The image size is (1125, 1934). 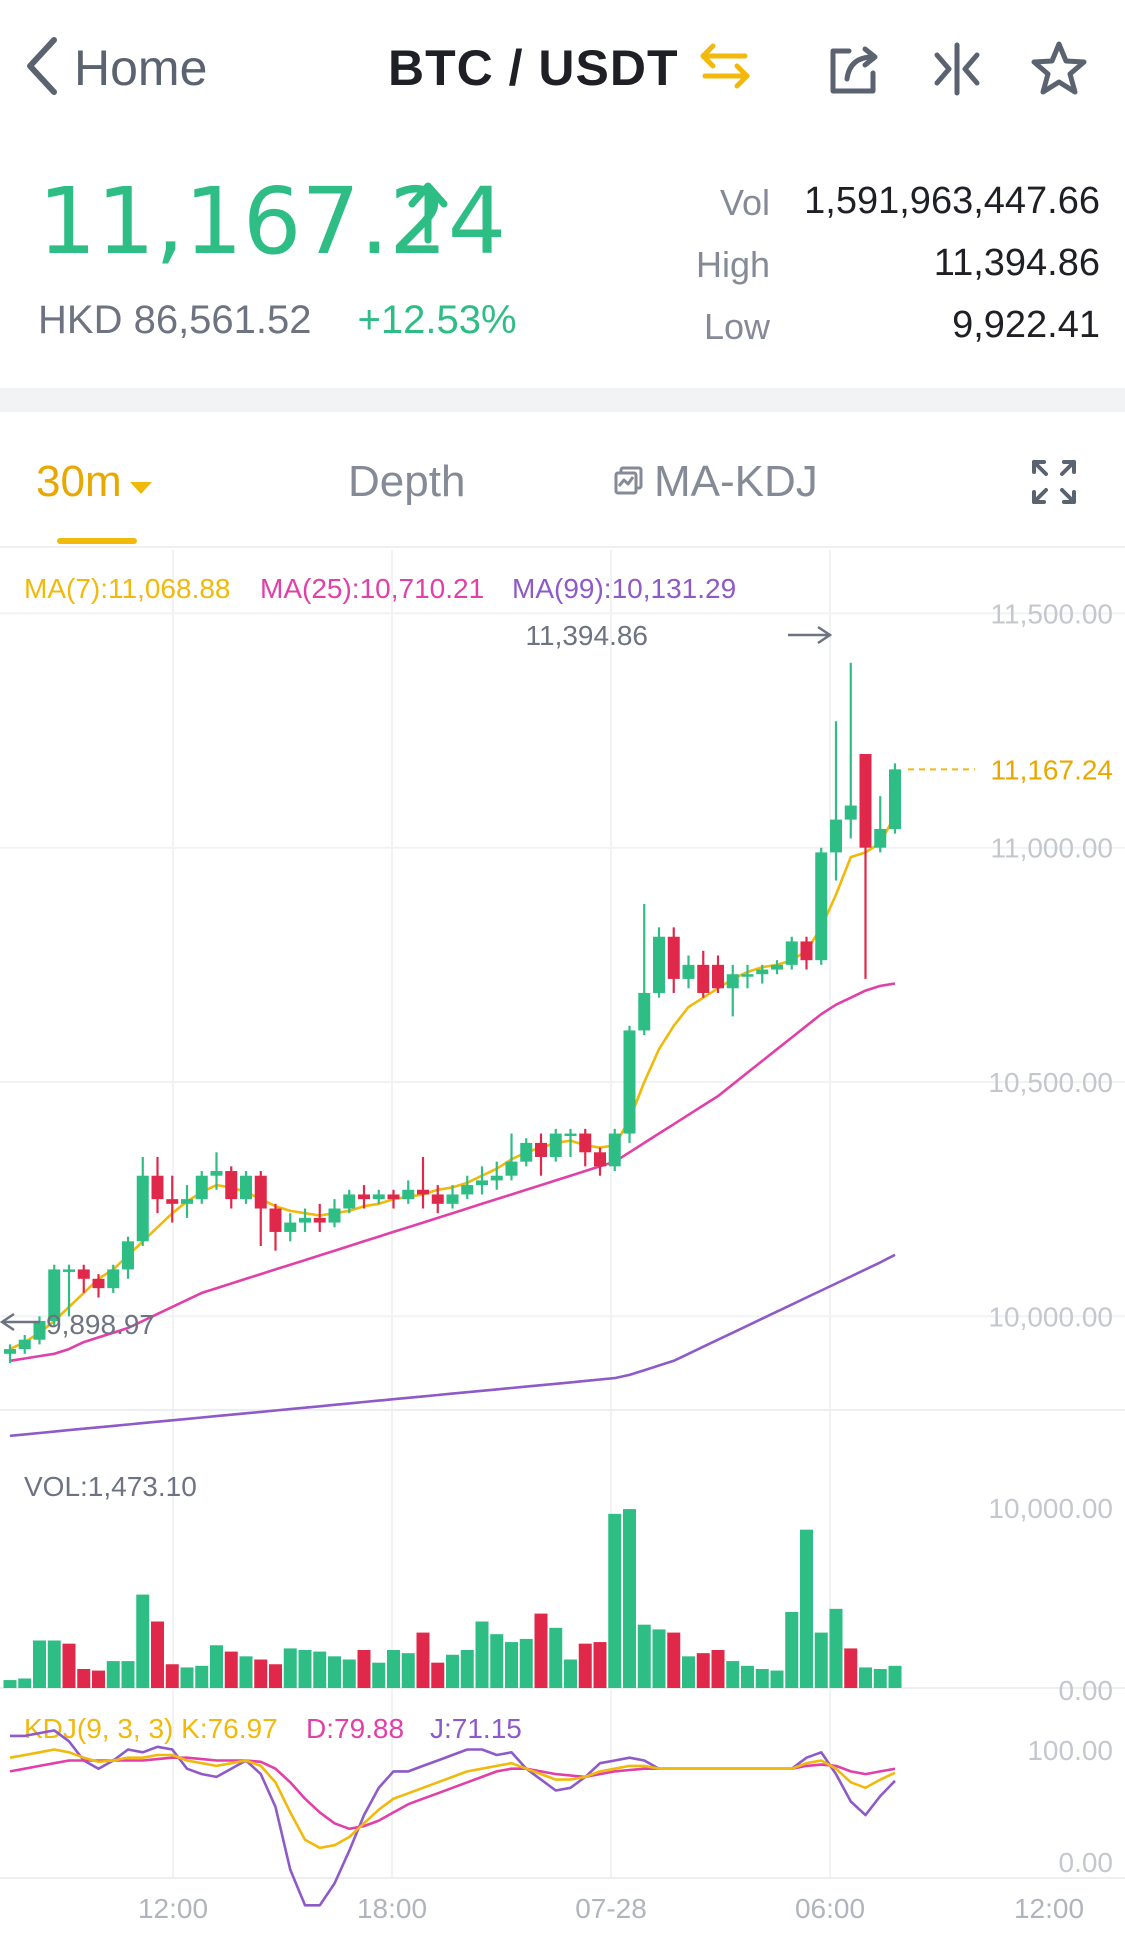 What do you see at coordinates (173, 1908) in the screenshot?
I see `time-axis-tick: 12:00` at bounding box center [173, 1908].